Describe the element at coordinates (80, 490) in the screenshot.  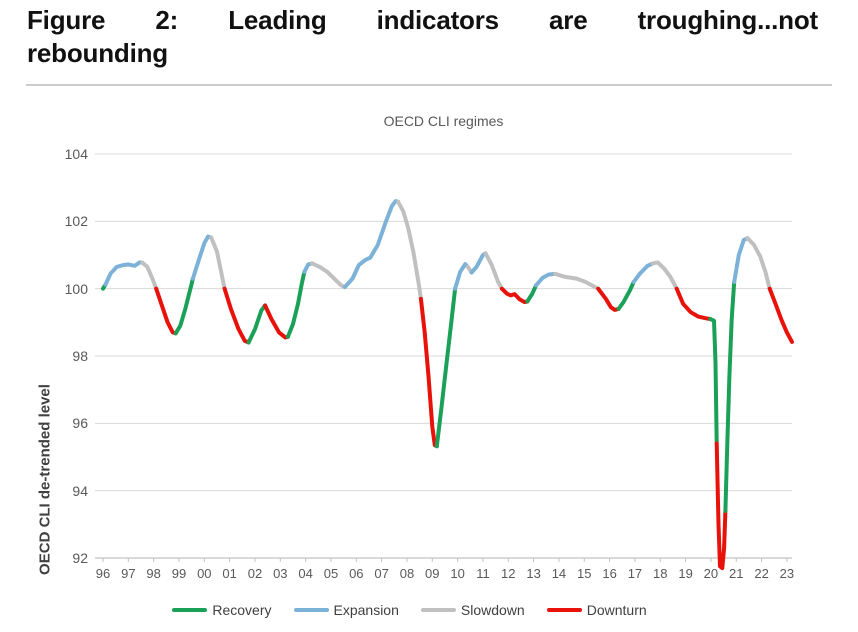
I see `y-tick-label: 94` at that location.